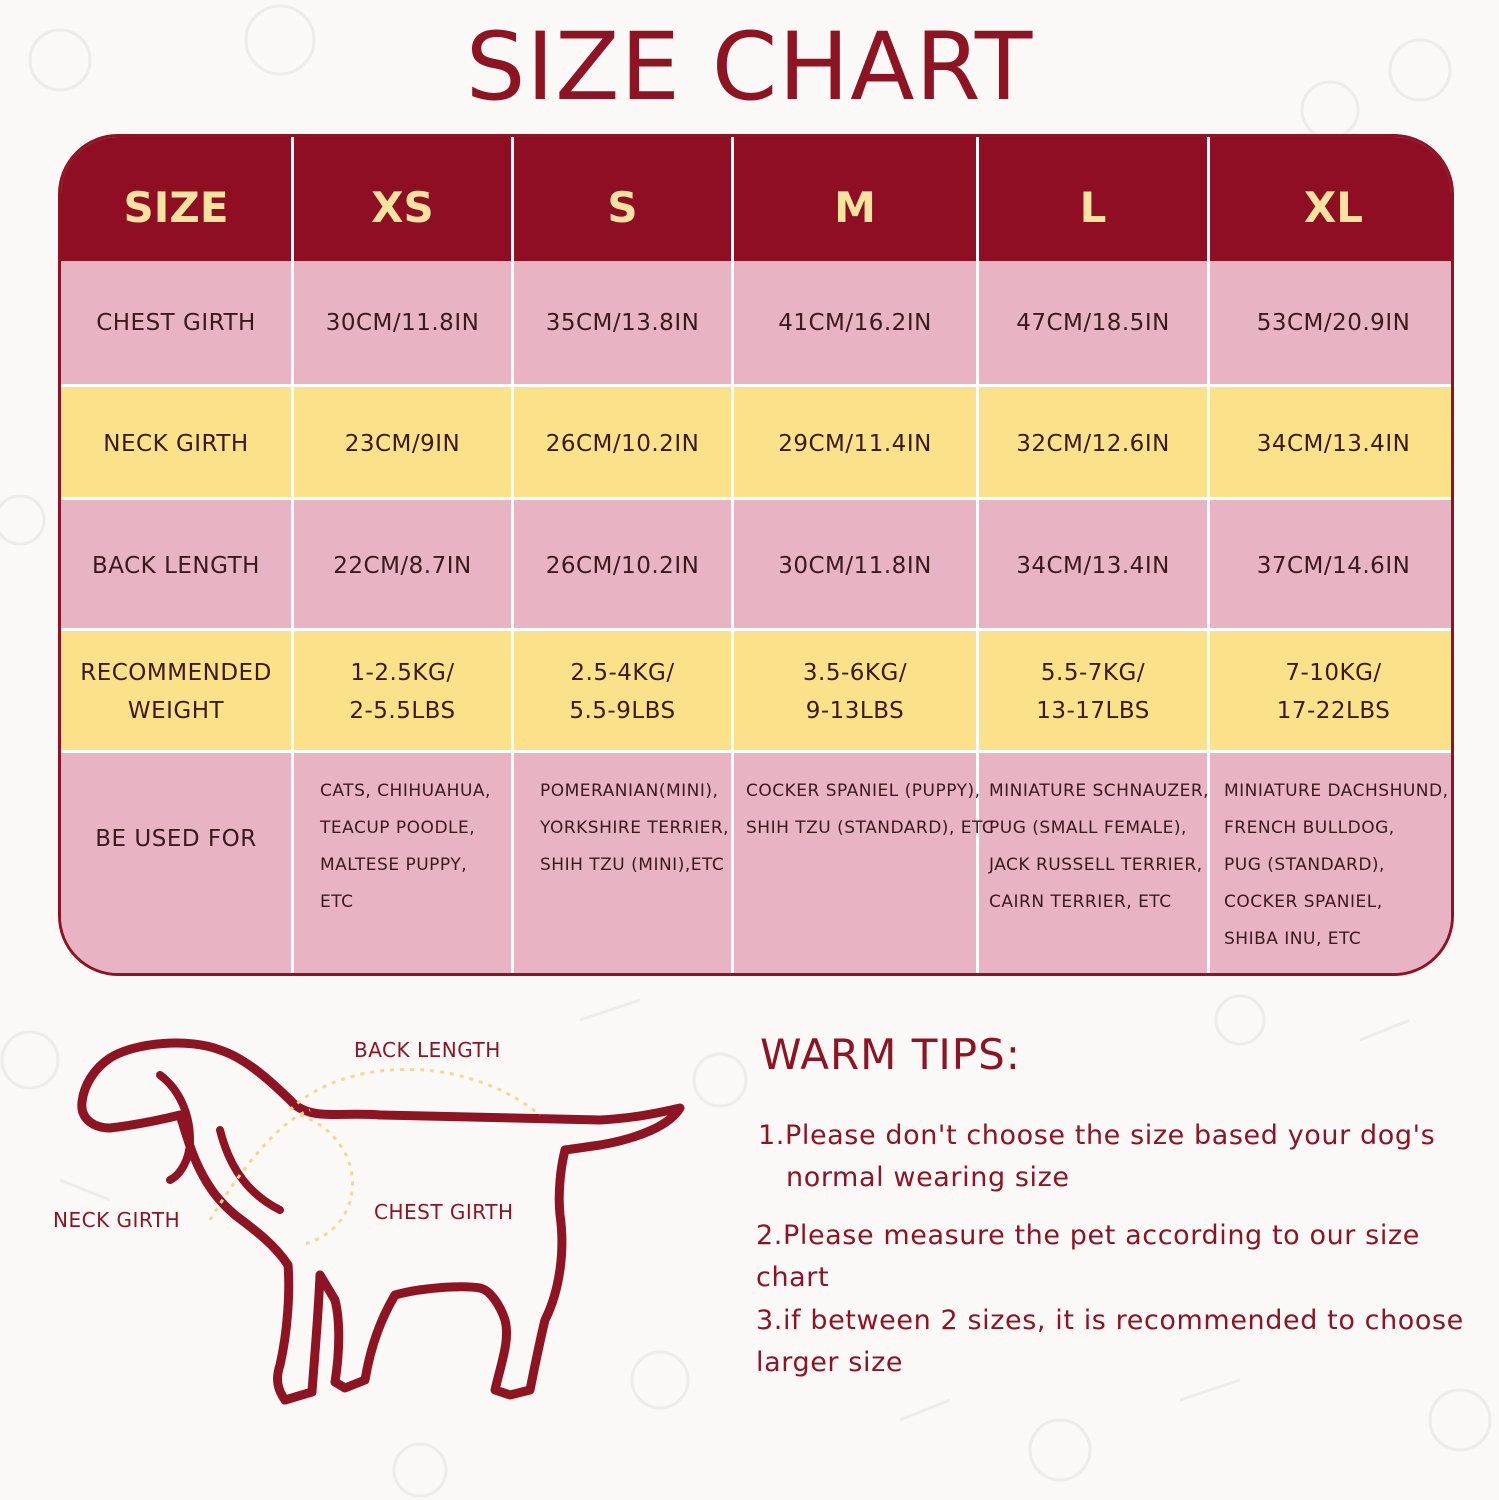  I want to click on cell-line: 2-5.5LBS, so click(402, 711).